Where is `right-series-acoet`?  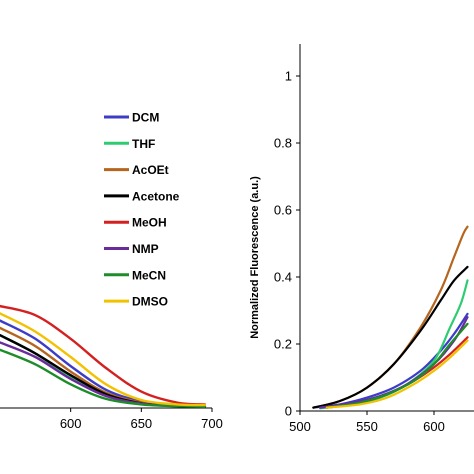 right-series-acoet is located at coordinates (390, 317).